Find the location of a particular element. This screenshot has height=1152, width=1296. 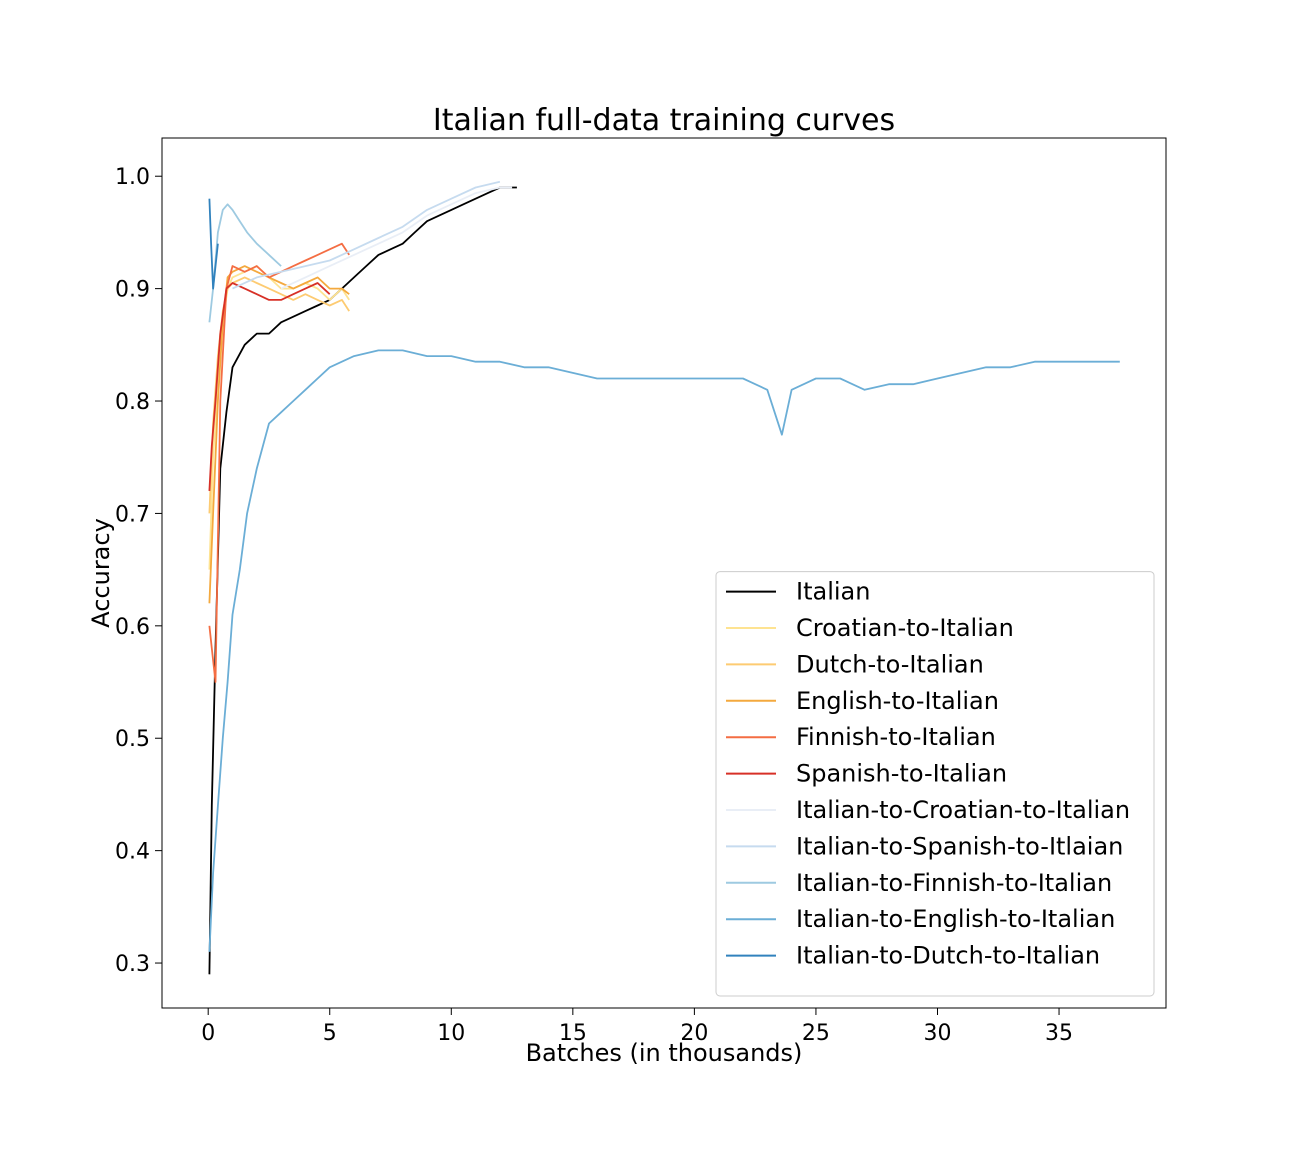

y-tick-label: 0.4 is located at coordinates (132, 852).